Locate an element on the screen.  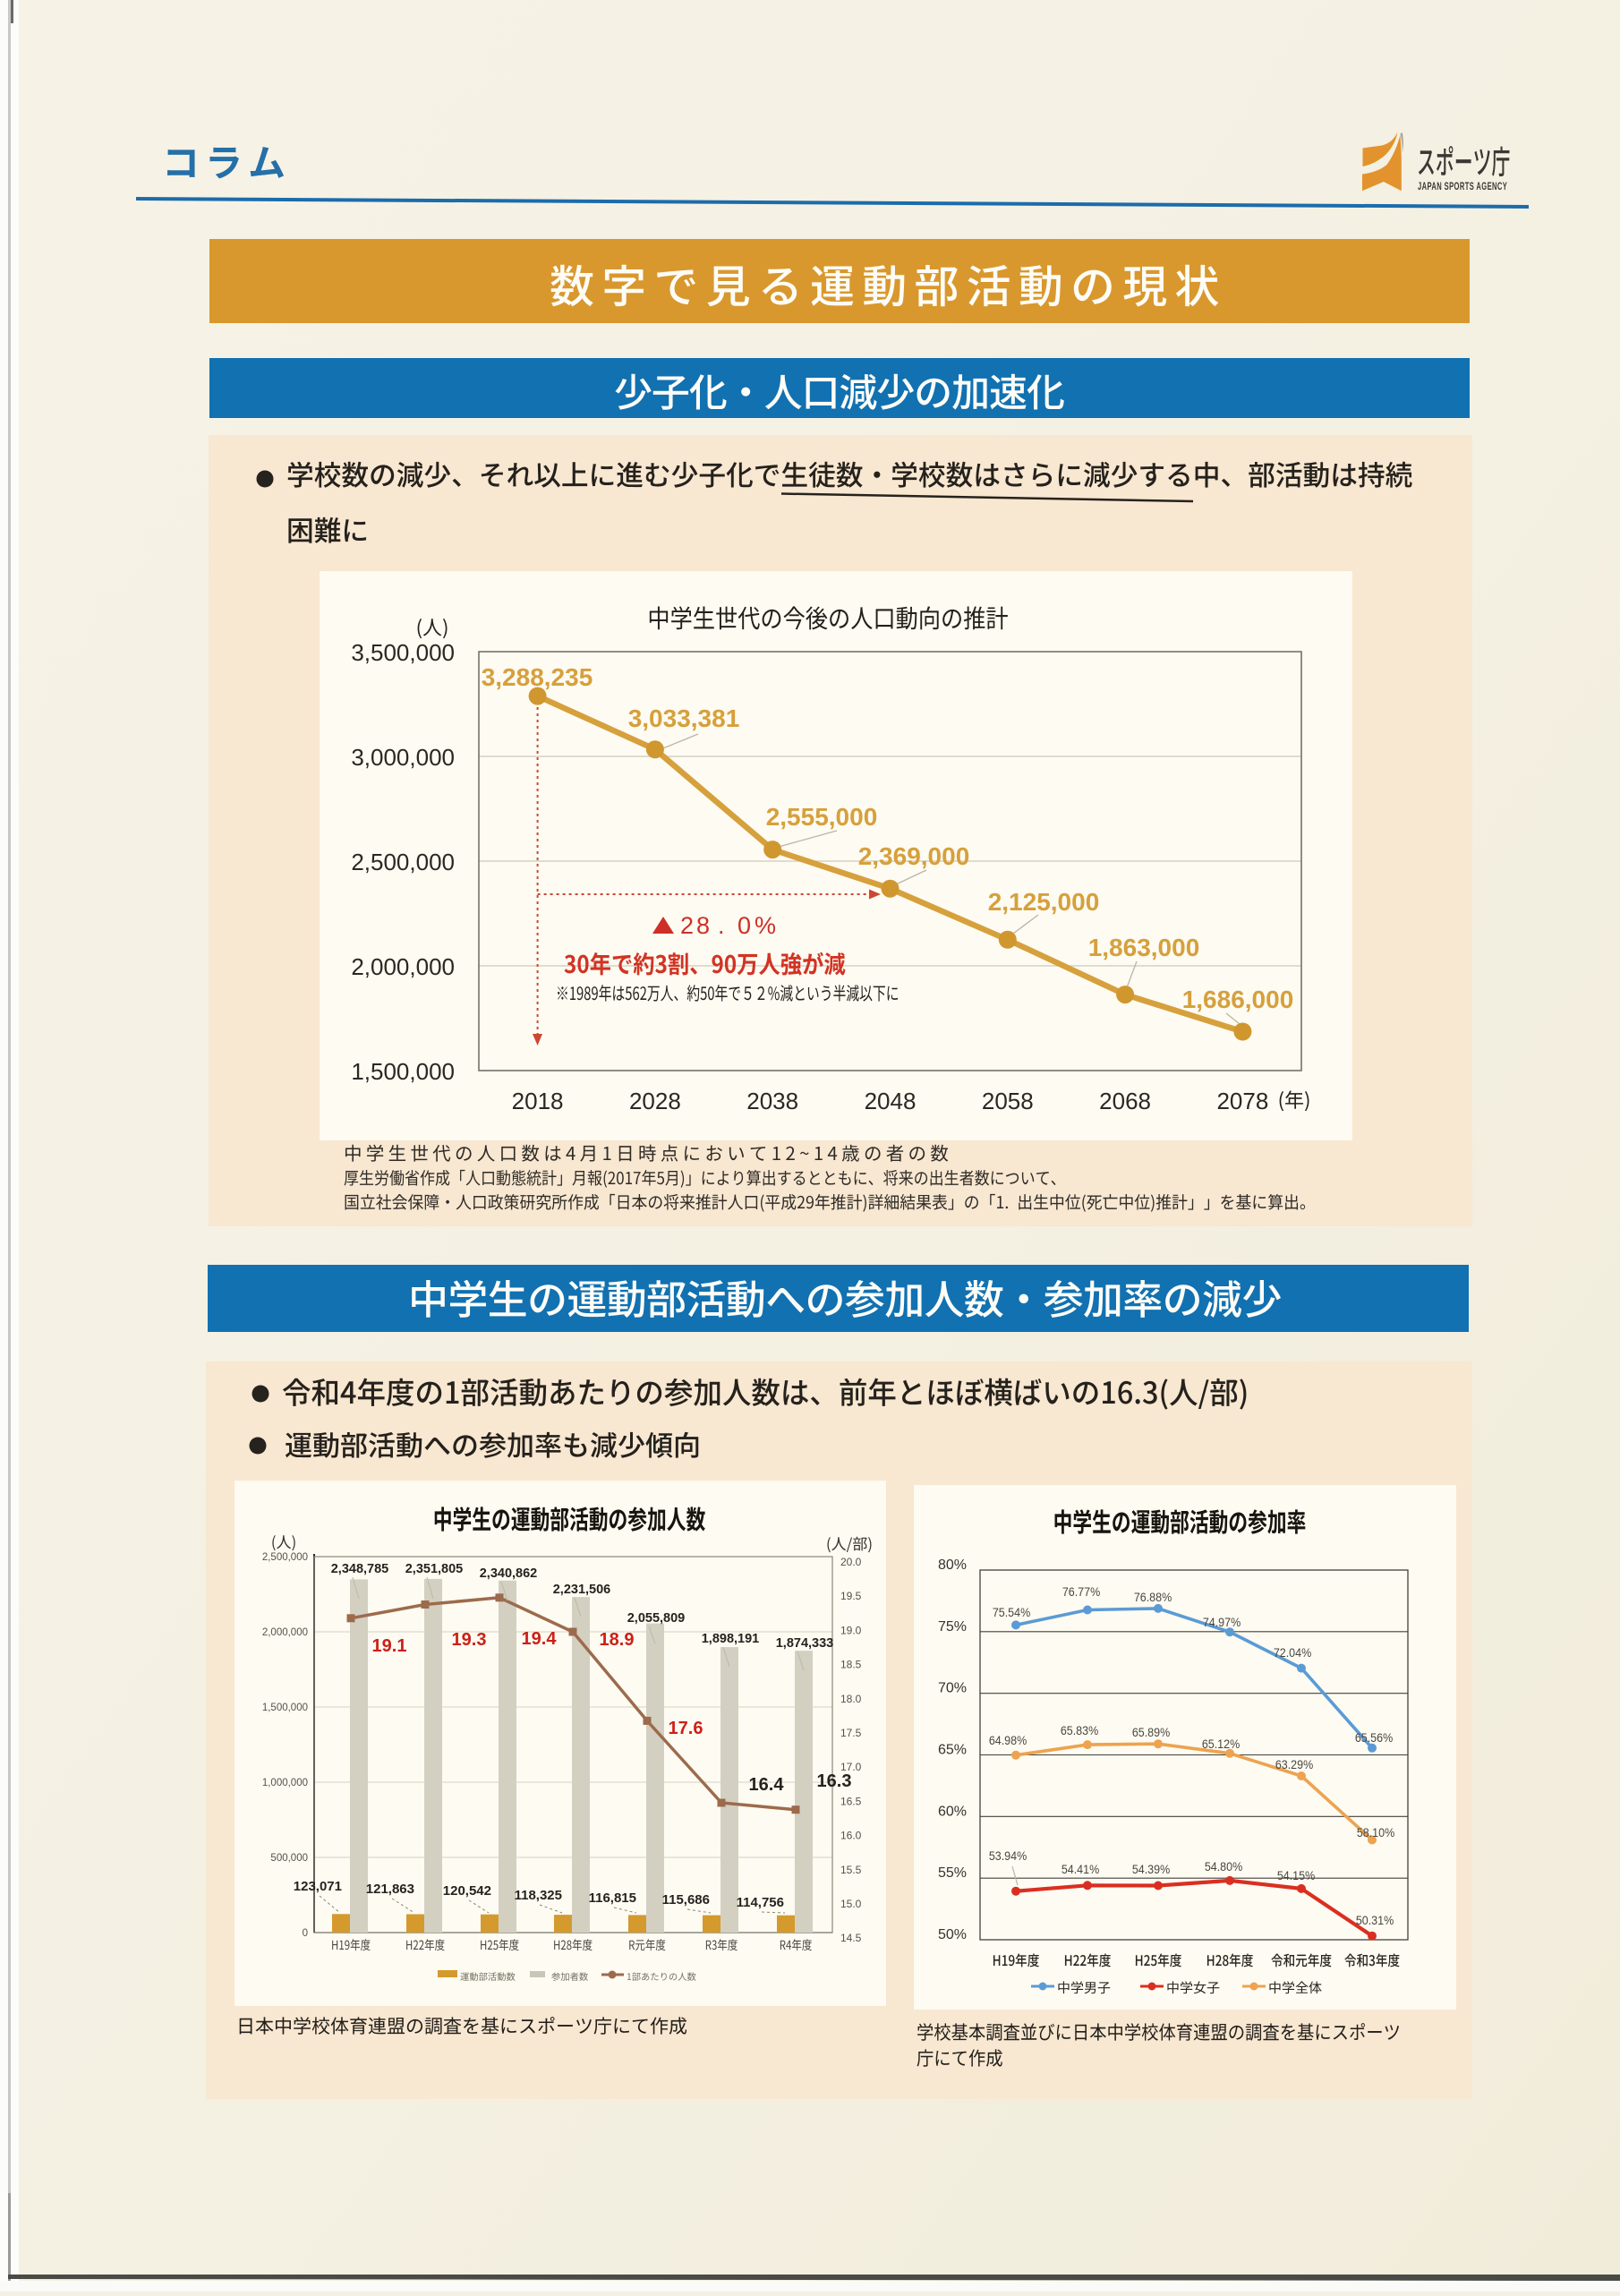
svg-text: 3,000,000 is located at coordinates (403, 757).